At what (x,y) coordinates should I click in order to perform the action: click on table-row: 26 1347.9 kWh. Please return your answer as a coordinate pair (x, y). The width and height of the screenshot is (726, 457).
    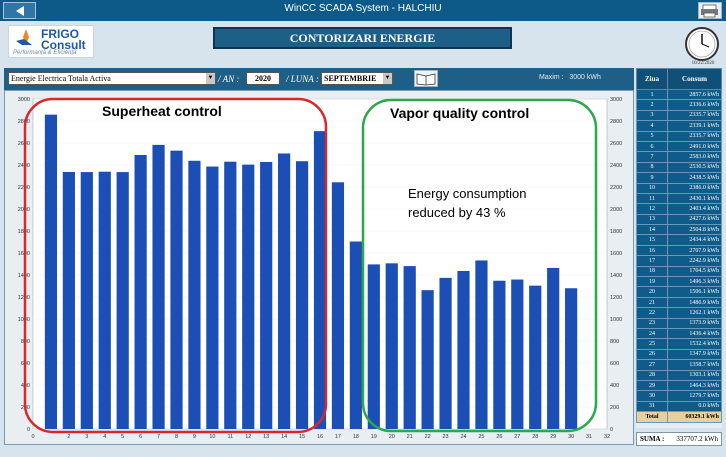
    Looking at the image, I should click on (679, 354).